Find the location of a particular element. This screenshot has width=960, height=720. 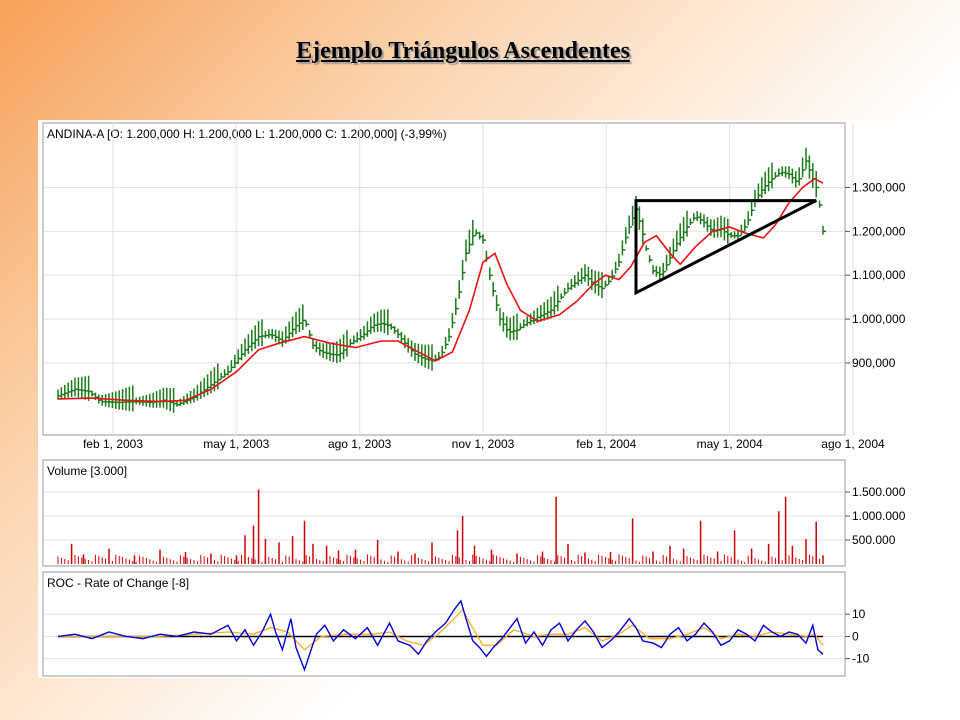

triangle-outline is located at coordinates (725, 247).